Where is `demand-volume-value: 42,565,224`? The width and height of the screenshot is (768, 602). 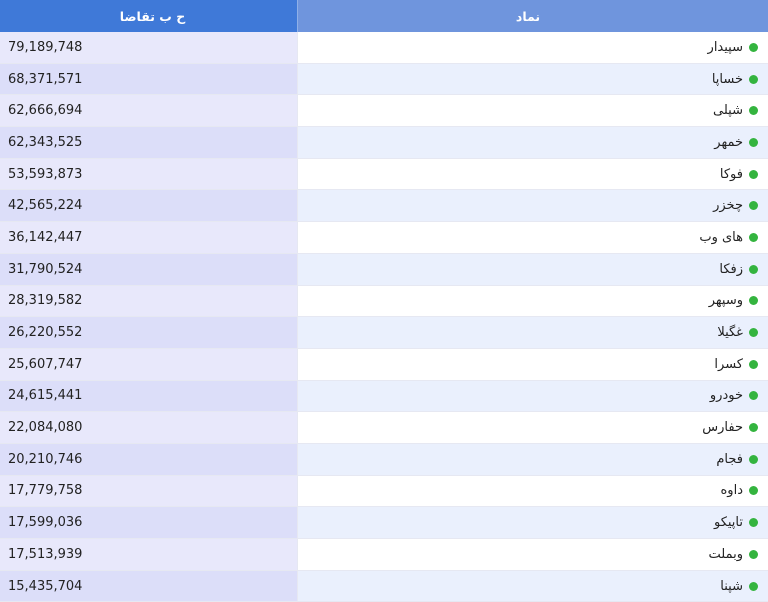 demand-volume-value: 42,565,224 is located at coordinates (45, 206).